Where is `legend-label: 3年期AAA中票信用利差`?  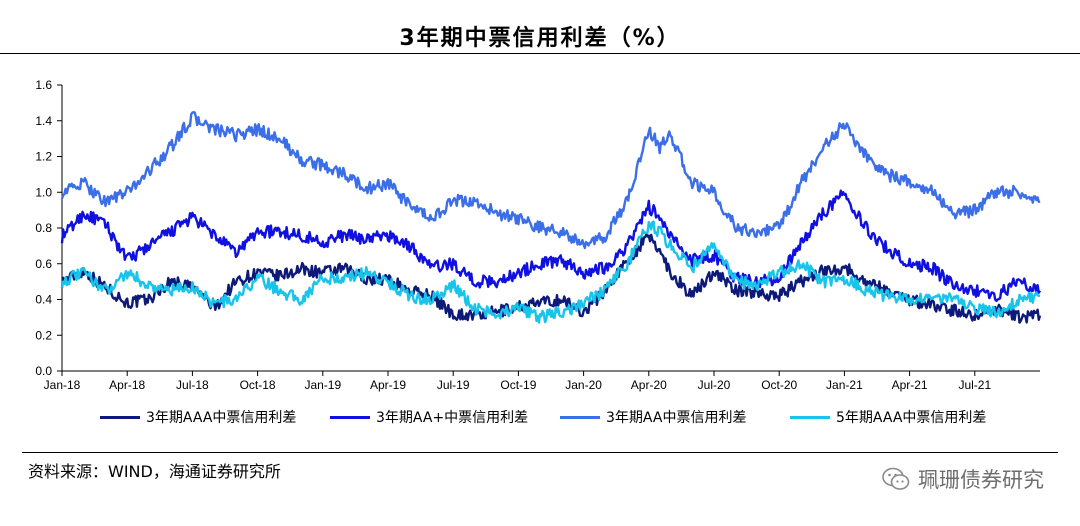 legend-label: 3年期AAA中票信用利差 is located at coordinates (221, 418).